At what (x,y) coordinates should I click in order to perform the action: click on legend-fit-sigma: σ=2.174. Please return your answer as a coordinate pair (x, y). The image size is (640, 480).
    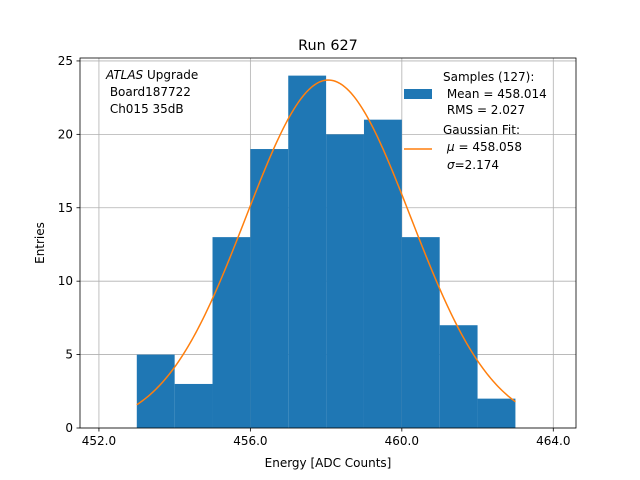
    Looking at the image, I should click on (473, 165).